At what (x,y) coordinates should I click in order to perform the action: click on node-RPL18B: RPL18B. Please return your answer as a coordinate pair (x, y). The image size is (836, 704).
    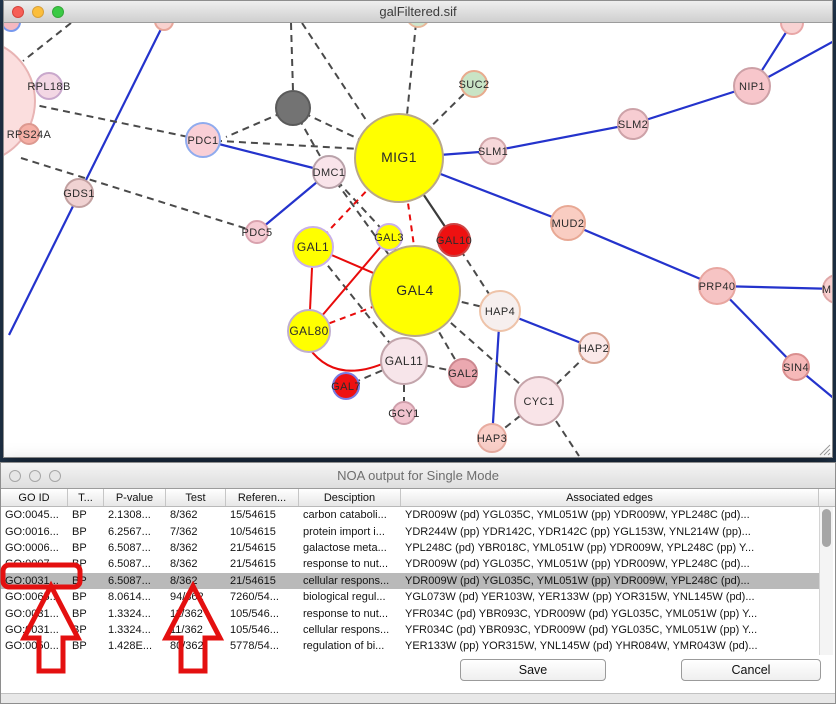
    Looking at the image, I should click on (48, 86).